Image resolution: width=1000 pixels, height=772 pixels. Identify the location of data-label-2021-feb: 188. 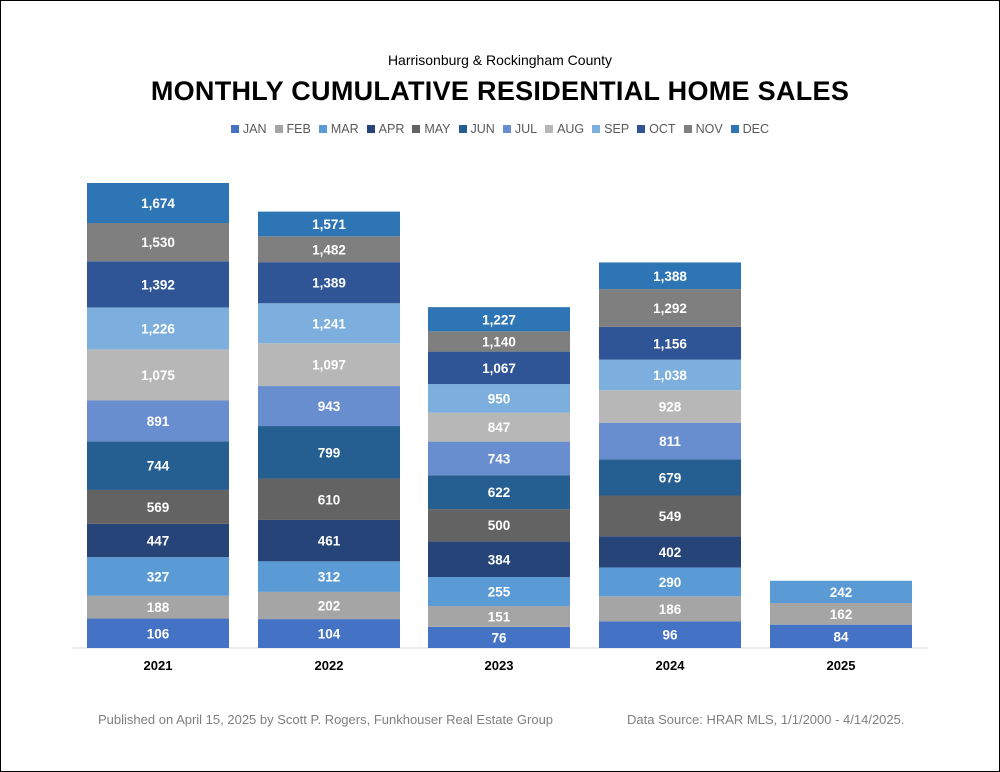
(158, 607).